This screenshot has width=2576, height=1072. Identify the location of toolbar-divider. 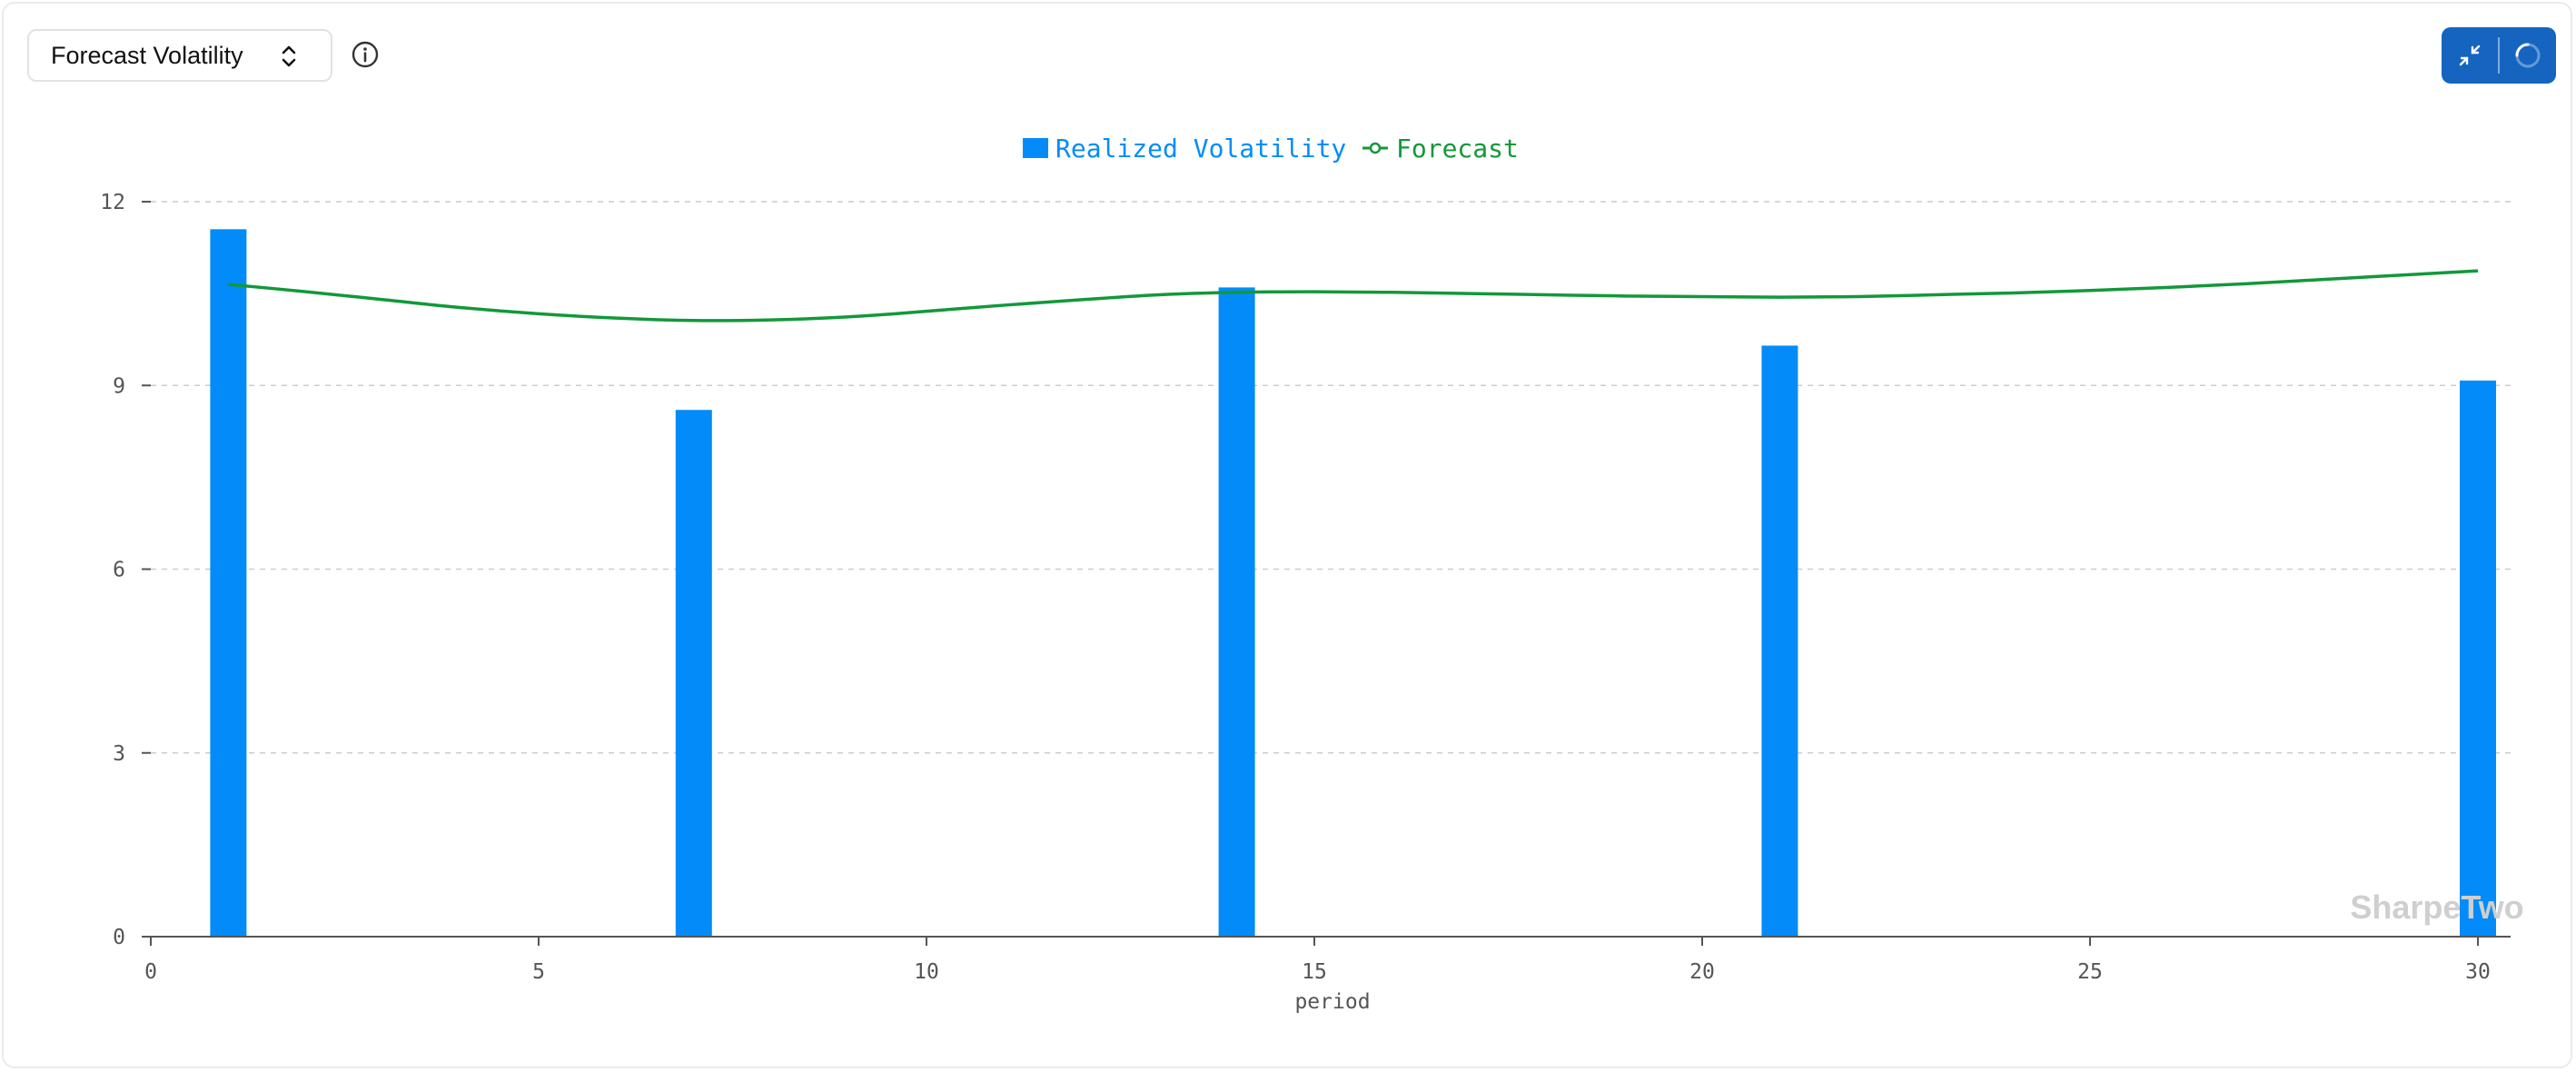
(2499, 55).